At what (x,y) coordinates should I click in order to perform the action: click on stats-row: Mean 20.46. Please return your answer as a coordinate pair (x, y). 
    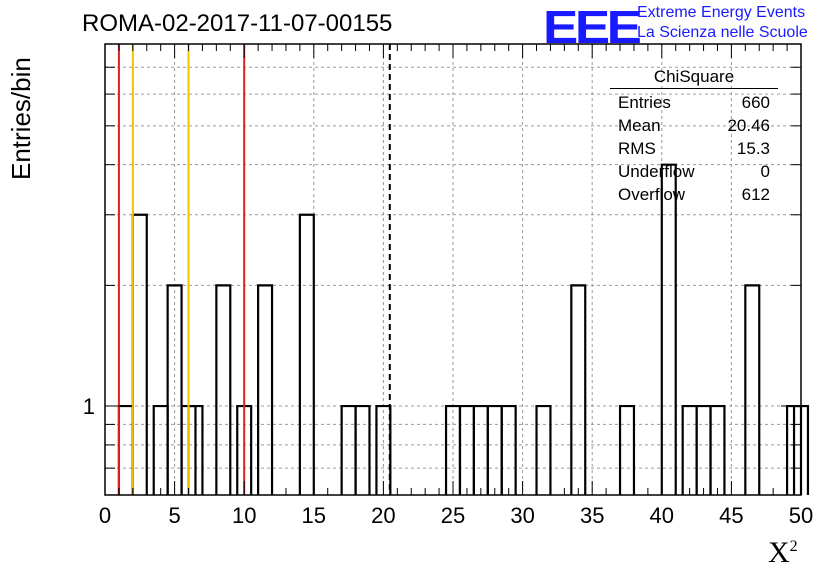
    Looking at the image, I should click on (694, 127).